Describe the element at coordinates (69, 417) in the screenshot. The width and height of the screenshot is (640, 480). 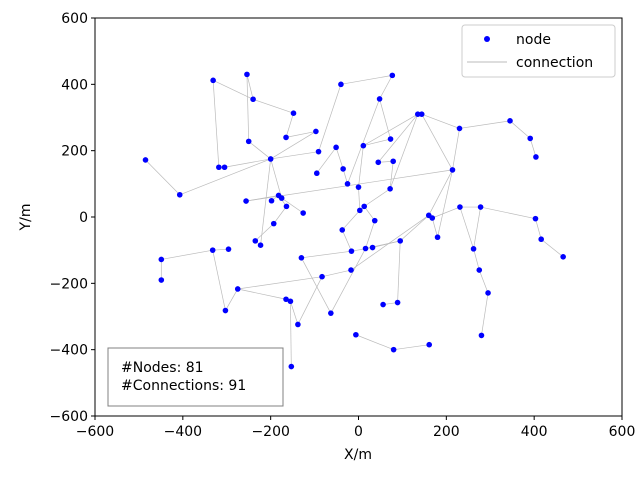
I see `y-tick-label-0: −600` at that location.